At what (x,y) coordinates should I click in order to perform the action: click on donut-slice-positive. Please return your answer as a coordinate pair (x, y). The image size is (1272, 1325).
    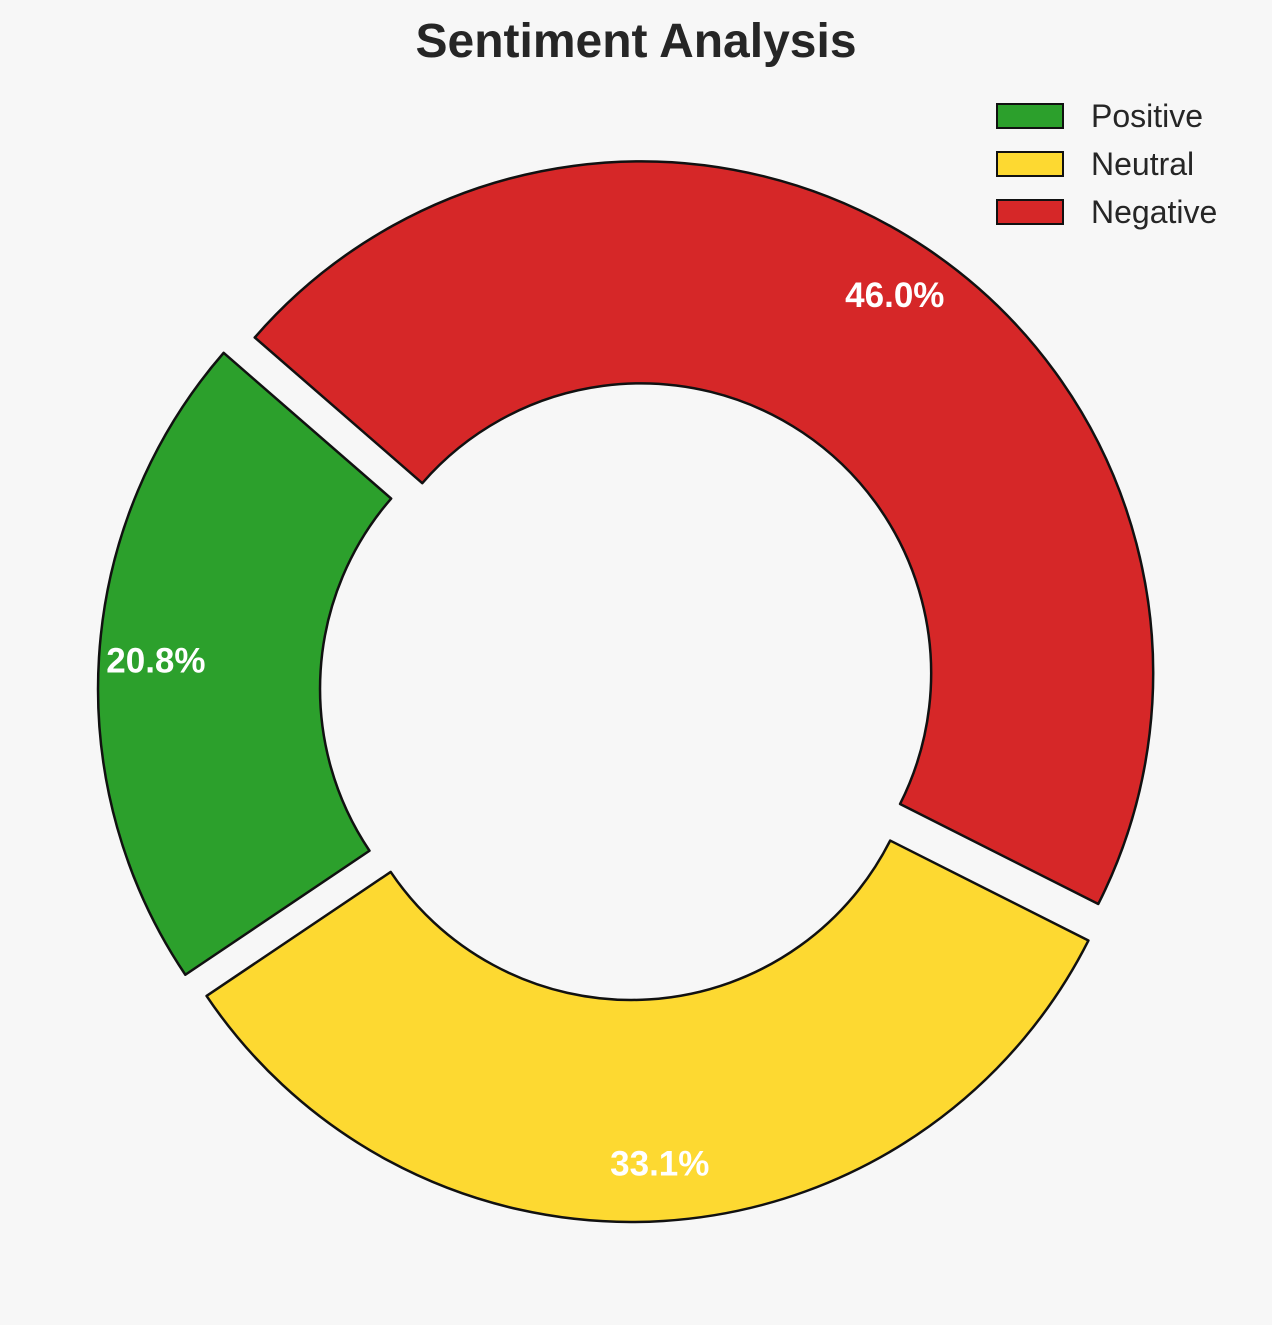
    Looking at the image, I should click on (244, 663).